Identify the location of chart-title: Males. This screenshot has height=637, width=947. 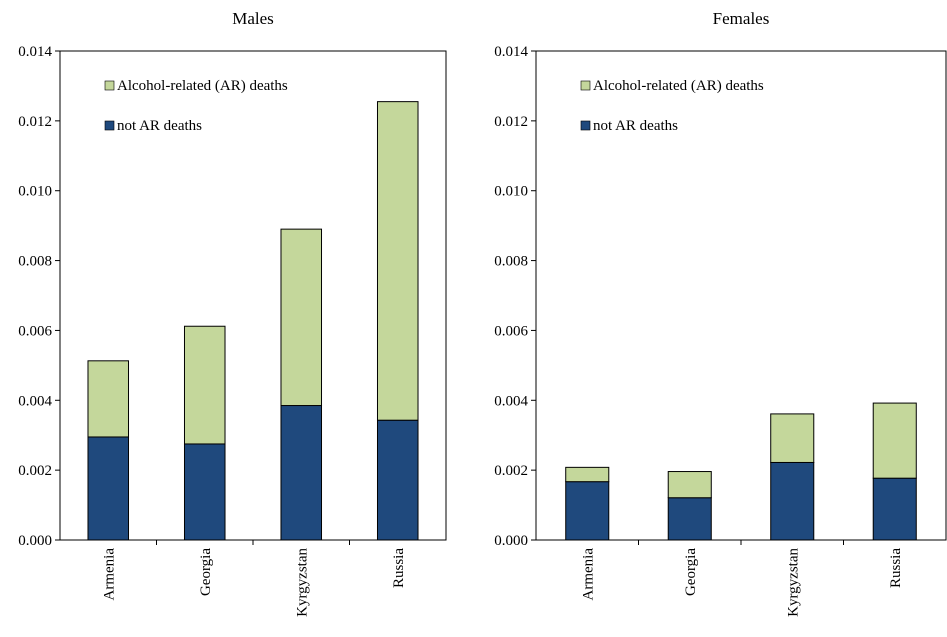
(253, 18).